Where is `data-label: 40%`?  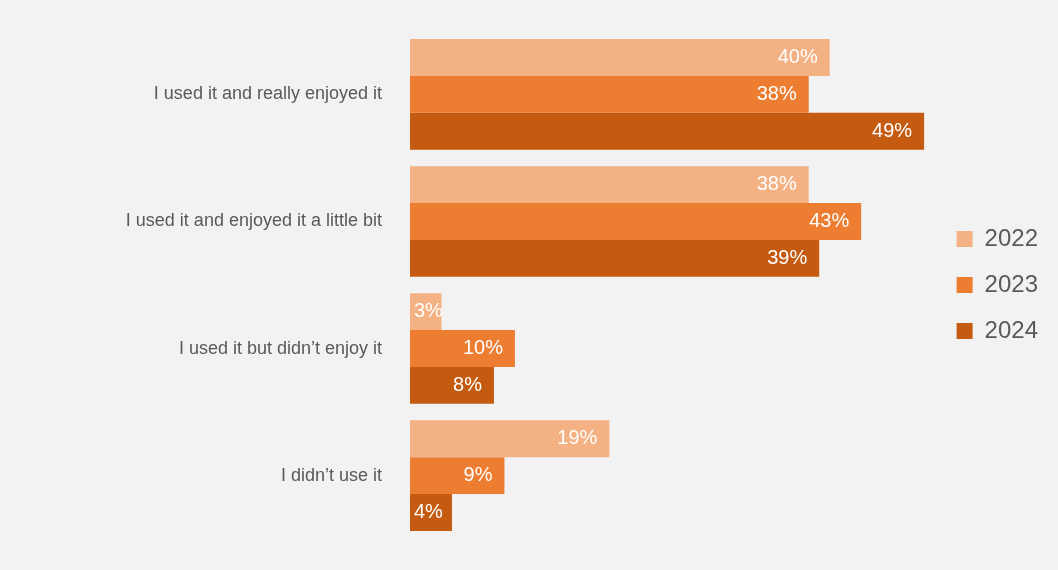
data-label: 40% is located at coordinates (797, 56).